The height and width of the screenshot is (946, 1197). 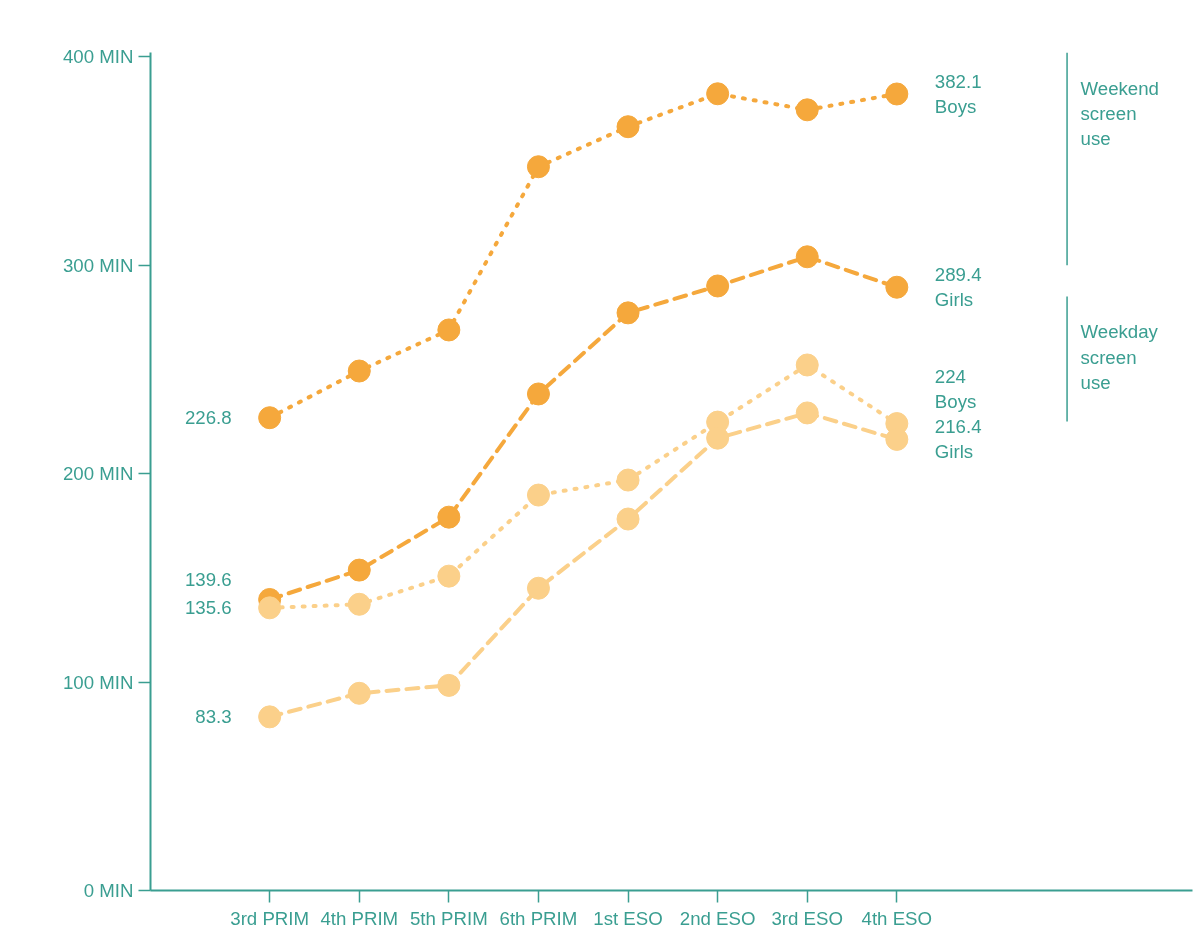 I want to click on x-tick-label: 4th ESO, so click(x=897, y=918).